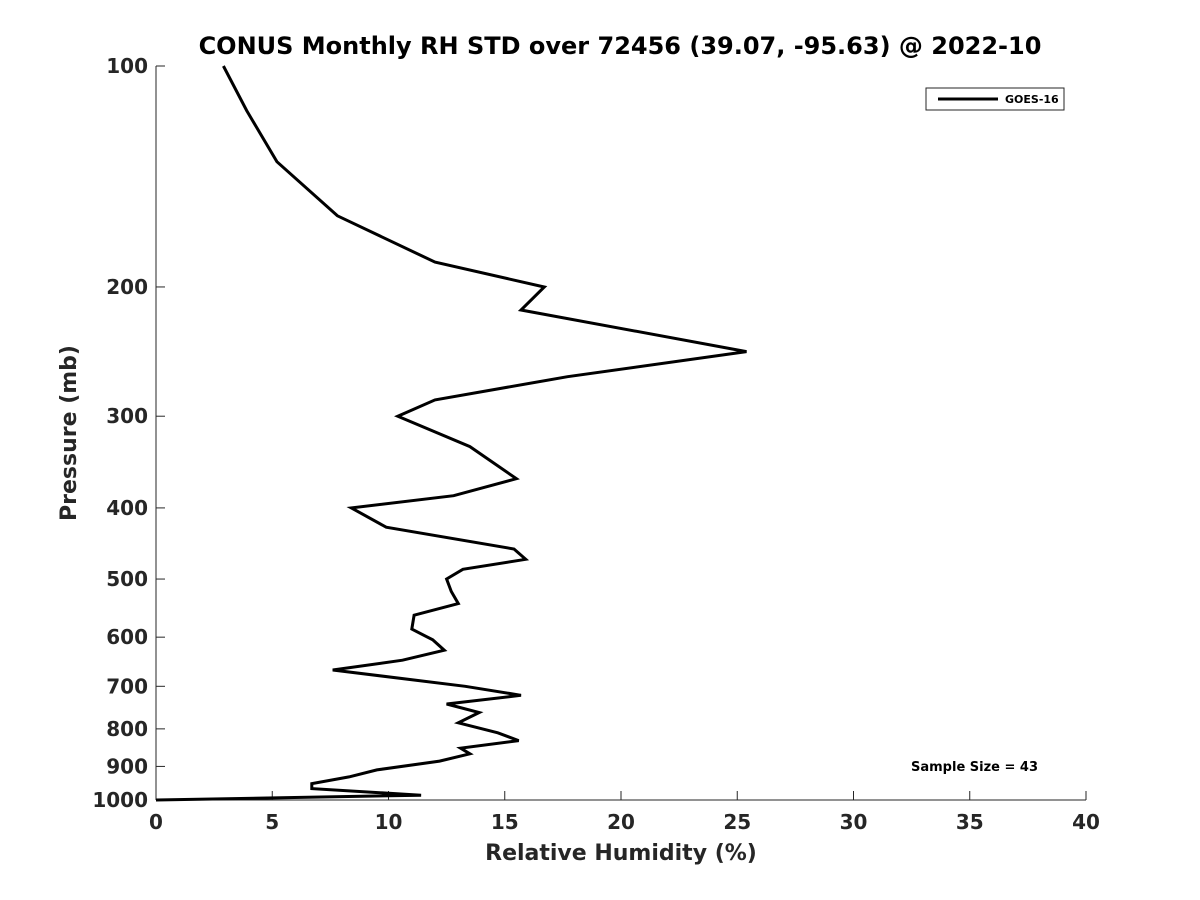  I want to click on x-tick-label: 25, so click(737, 822).